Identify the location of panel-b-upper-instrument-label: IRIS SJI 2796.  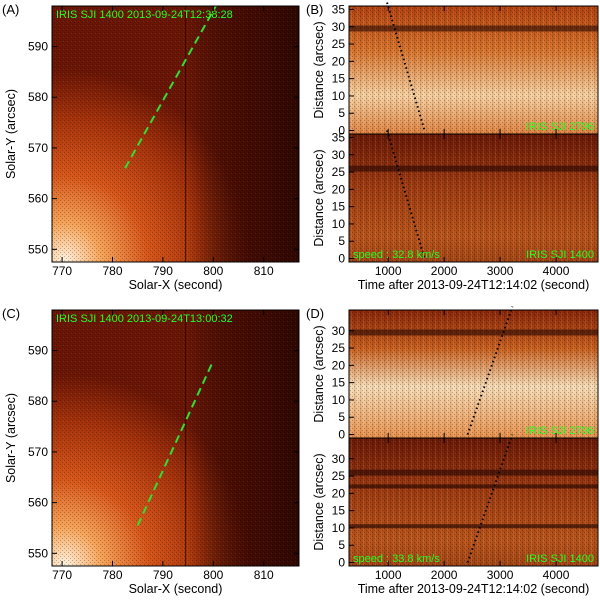
(560, 127).